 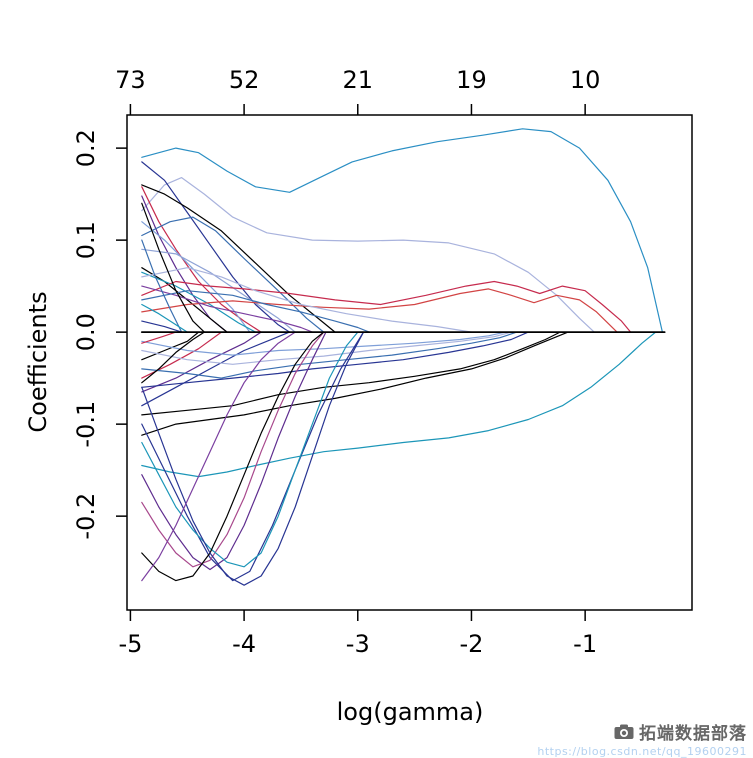 I want to click on svg-text: -0.1, so click(x=86, y=424).